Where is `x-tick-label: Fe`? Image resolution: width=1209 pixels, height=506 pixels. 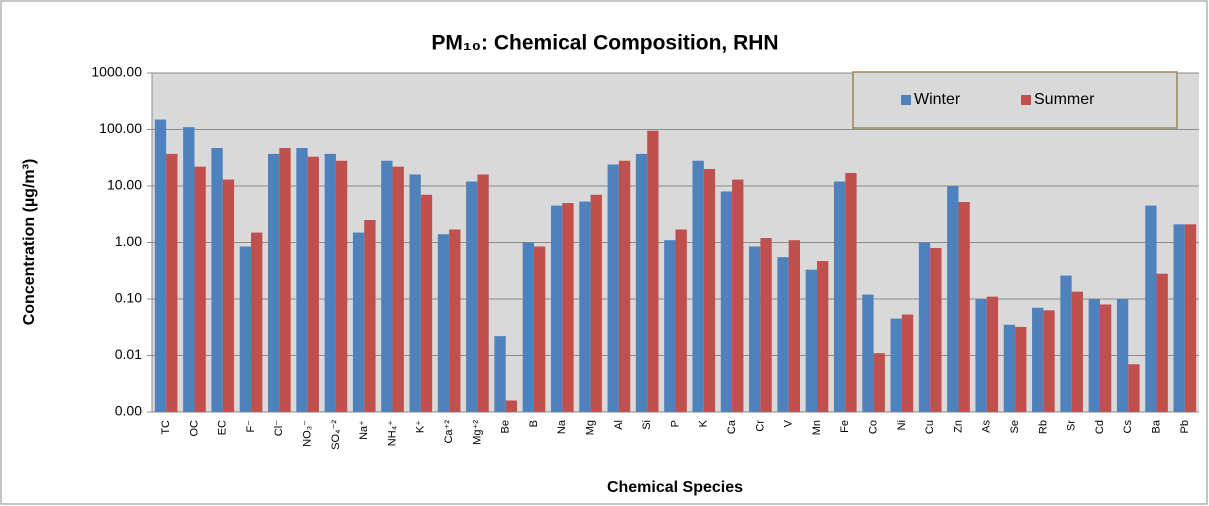 x-tick-label: Fe is located at coordinates (845, 426).